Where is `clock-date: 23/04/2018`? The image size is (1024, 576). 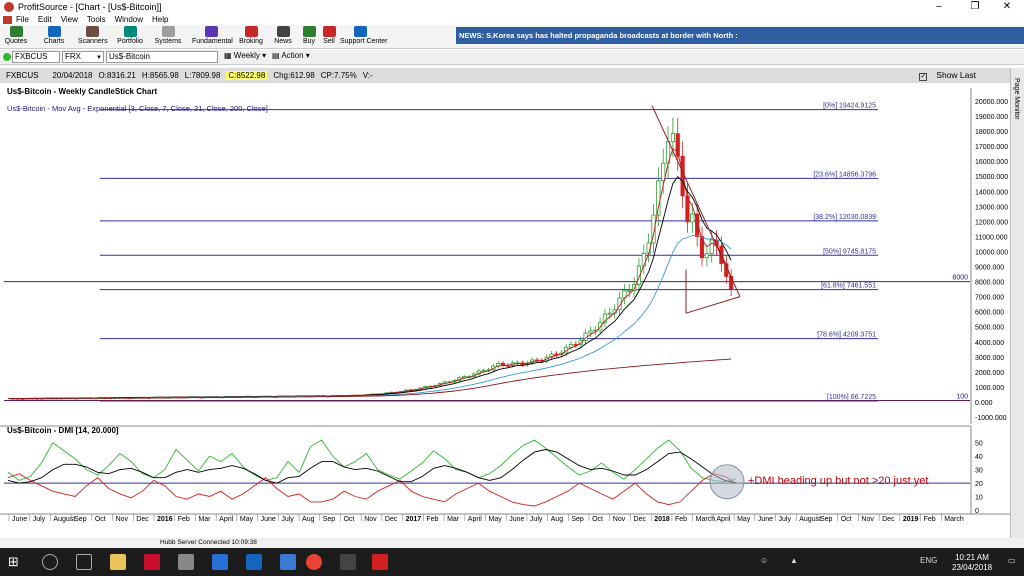
clock-date: 23/04/2018 is located at coordinates (972, 567).